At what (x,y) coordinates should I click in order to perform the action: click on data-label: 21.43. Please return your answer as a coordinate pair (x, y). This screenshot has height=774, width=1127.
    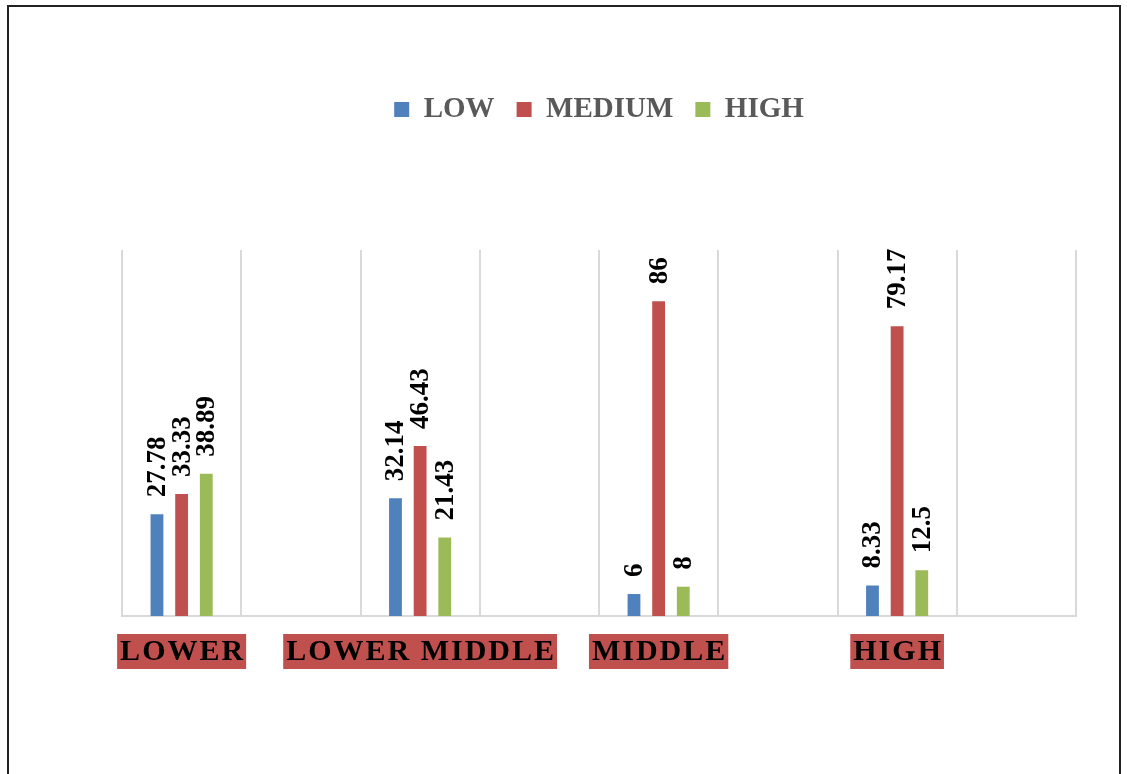
    Looking at the image, I should click on (443, 490).